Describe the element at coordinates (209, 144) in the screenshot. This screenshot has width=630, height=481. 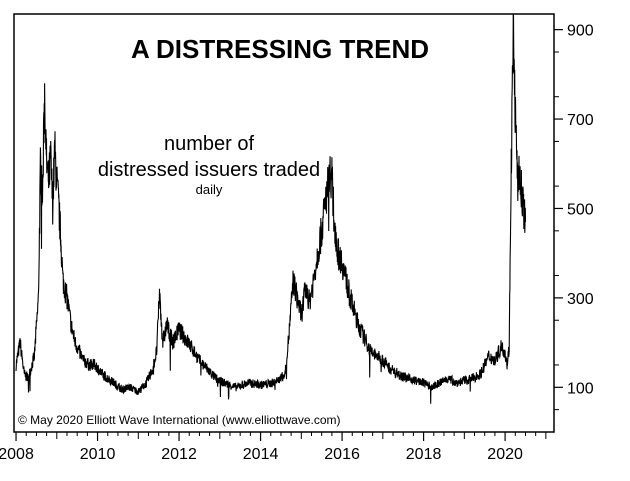
I see `chart-subtitle-line1: number of` at that location.